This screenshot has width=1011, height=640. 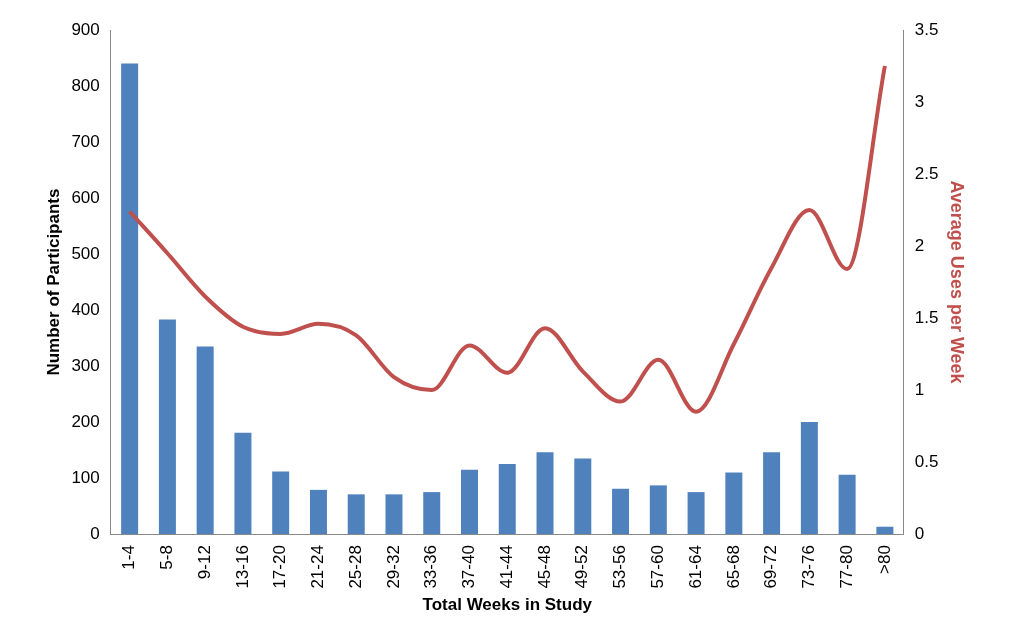 What do you see at coordinates (393, 567) in the screenshot?
I see `x-tick-label: 29-32` at bounding box center [393, 567].